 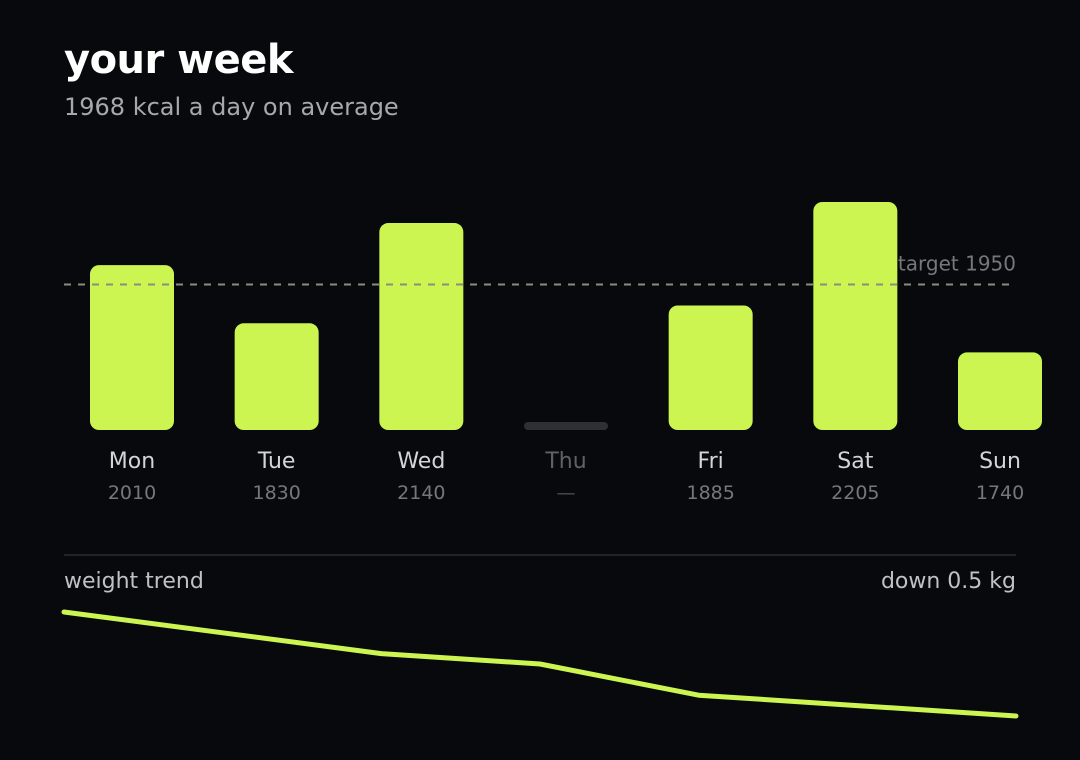 What do you see at coordinates (710, 493) in the screenshot?
I see `day-value-fri: 1885` at bounding box center [710, 493].